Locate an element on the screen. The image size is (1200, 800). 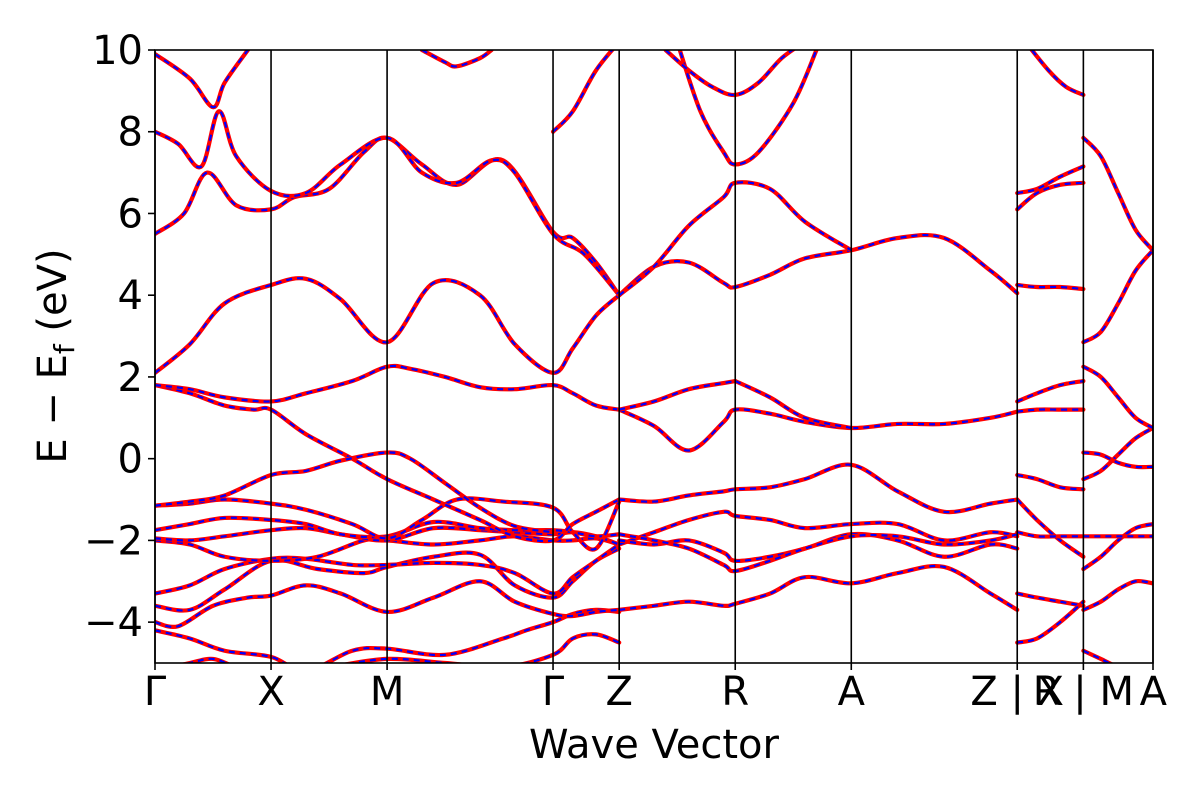
band-34-dashed is located at coordinates (1051, 622).